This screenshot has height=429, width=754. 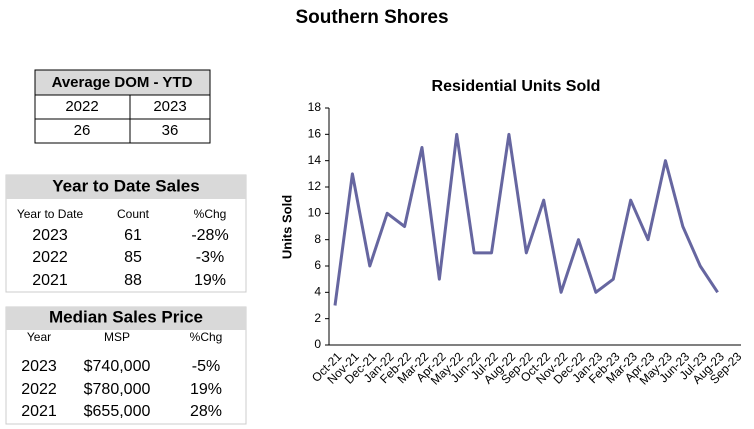 What do you see at coordinates (317, 318) in the screenshot?
I see `y-tick-label: 2` at bounding box center [317, 318].